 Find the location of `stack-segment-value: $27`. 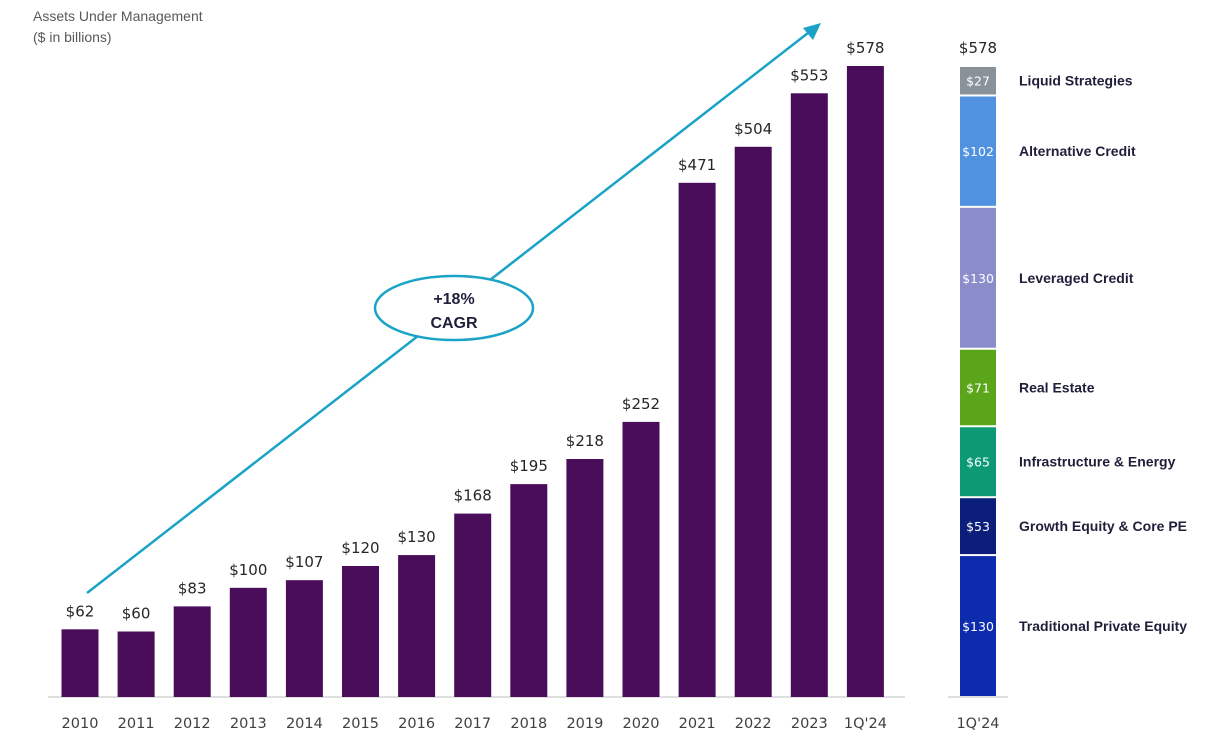

stack-segment-value: $27 is located at coordinates (978, 81).